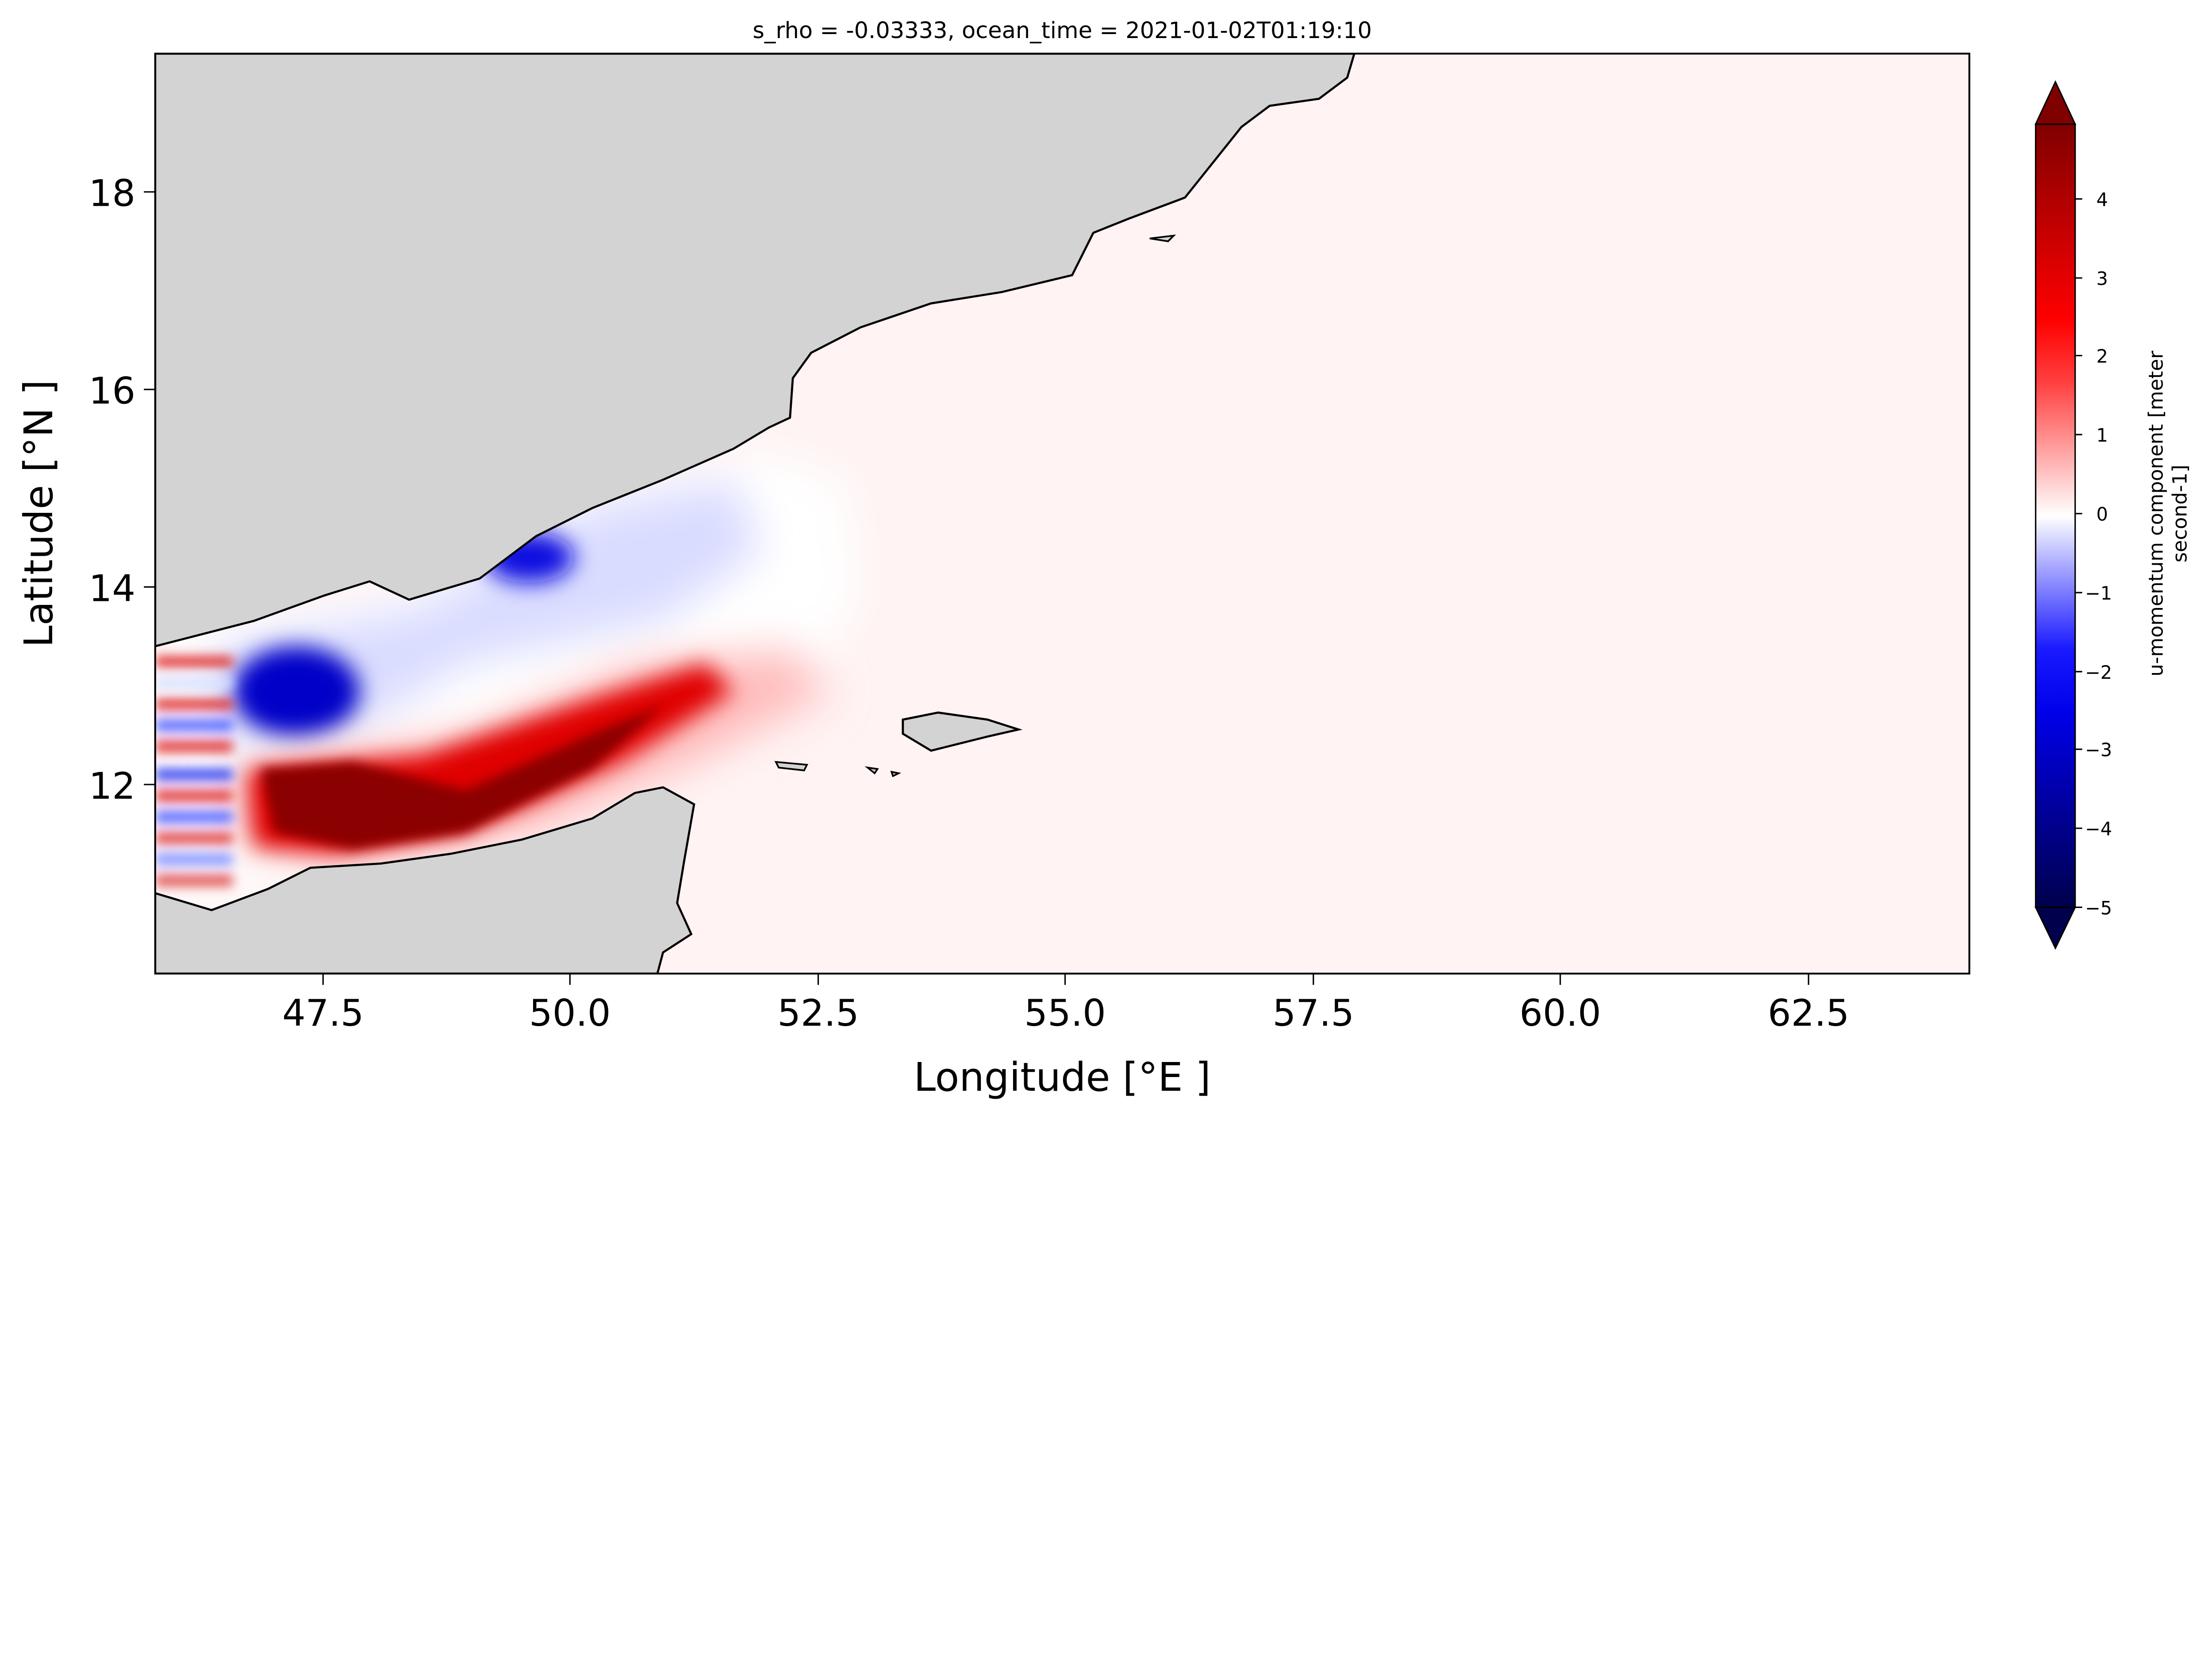 Image resolution: width=2212 pixels, height=1666 pixels. I want to click on x-tick-label: 62.5, so click(1809, 1013).